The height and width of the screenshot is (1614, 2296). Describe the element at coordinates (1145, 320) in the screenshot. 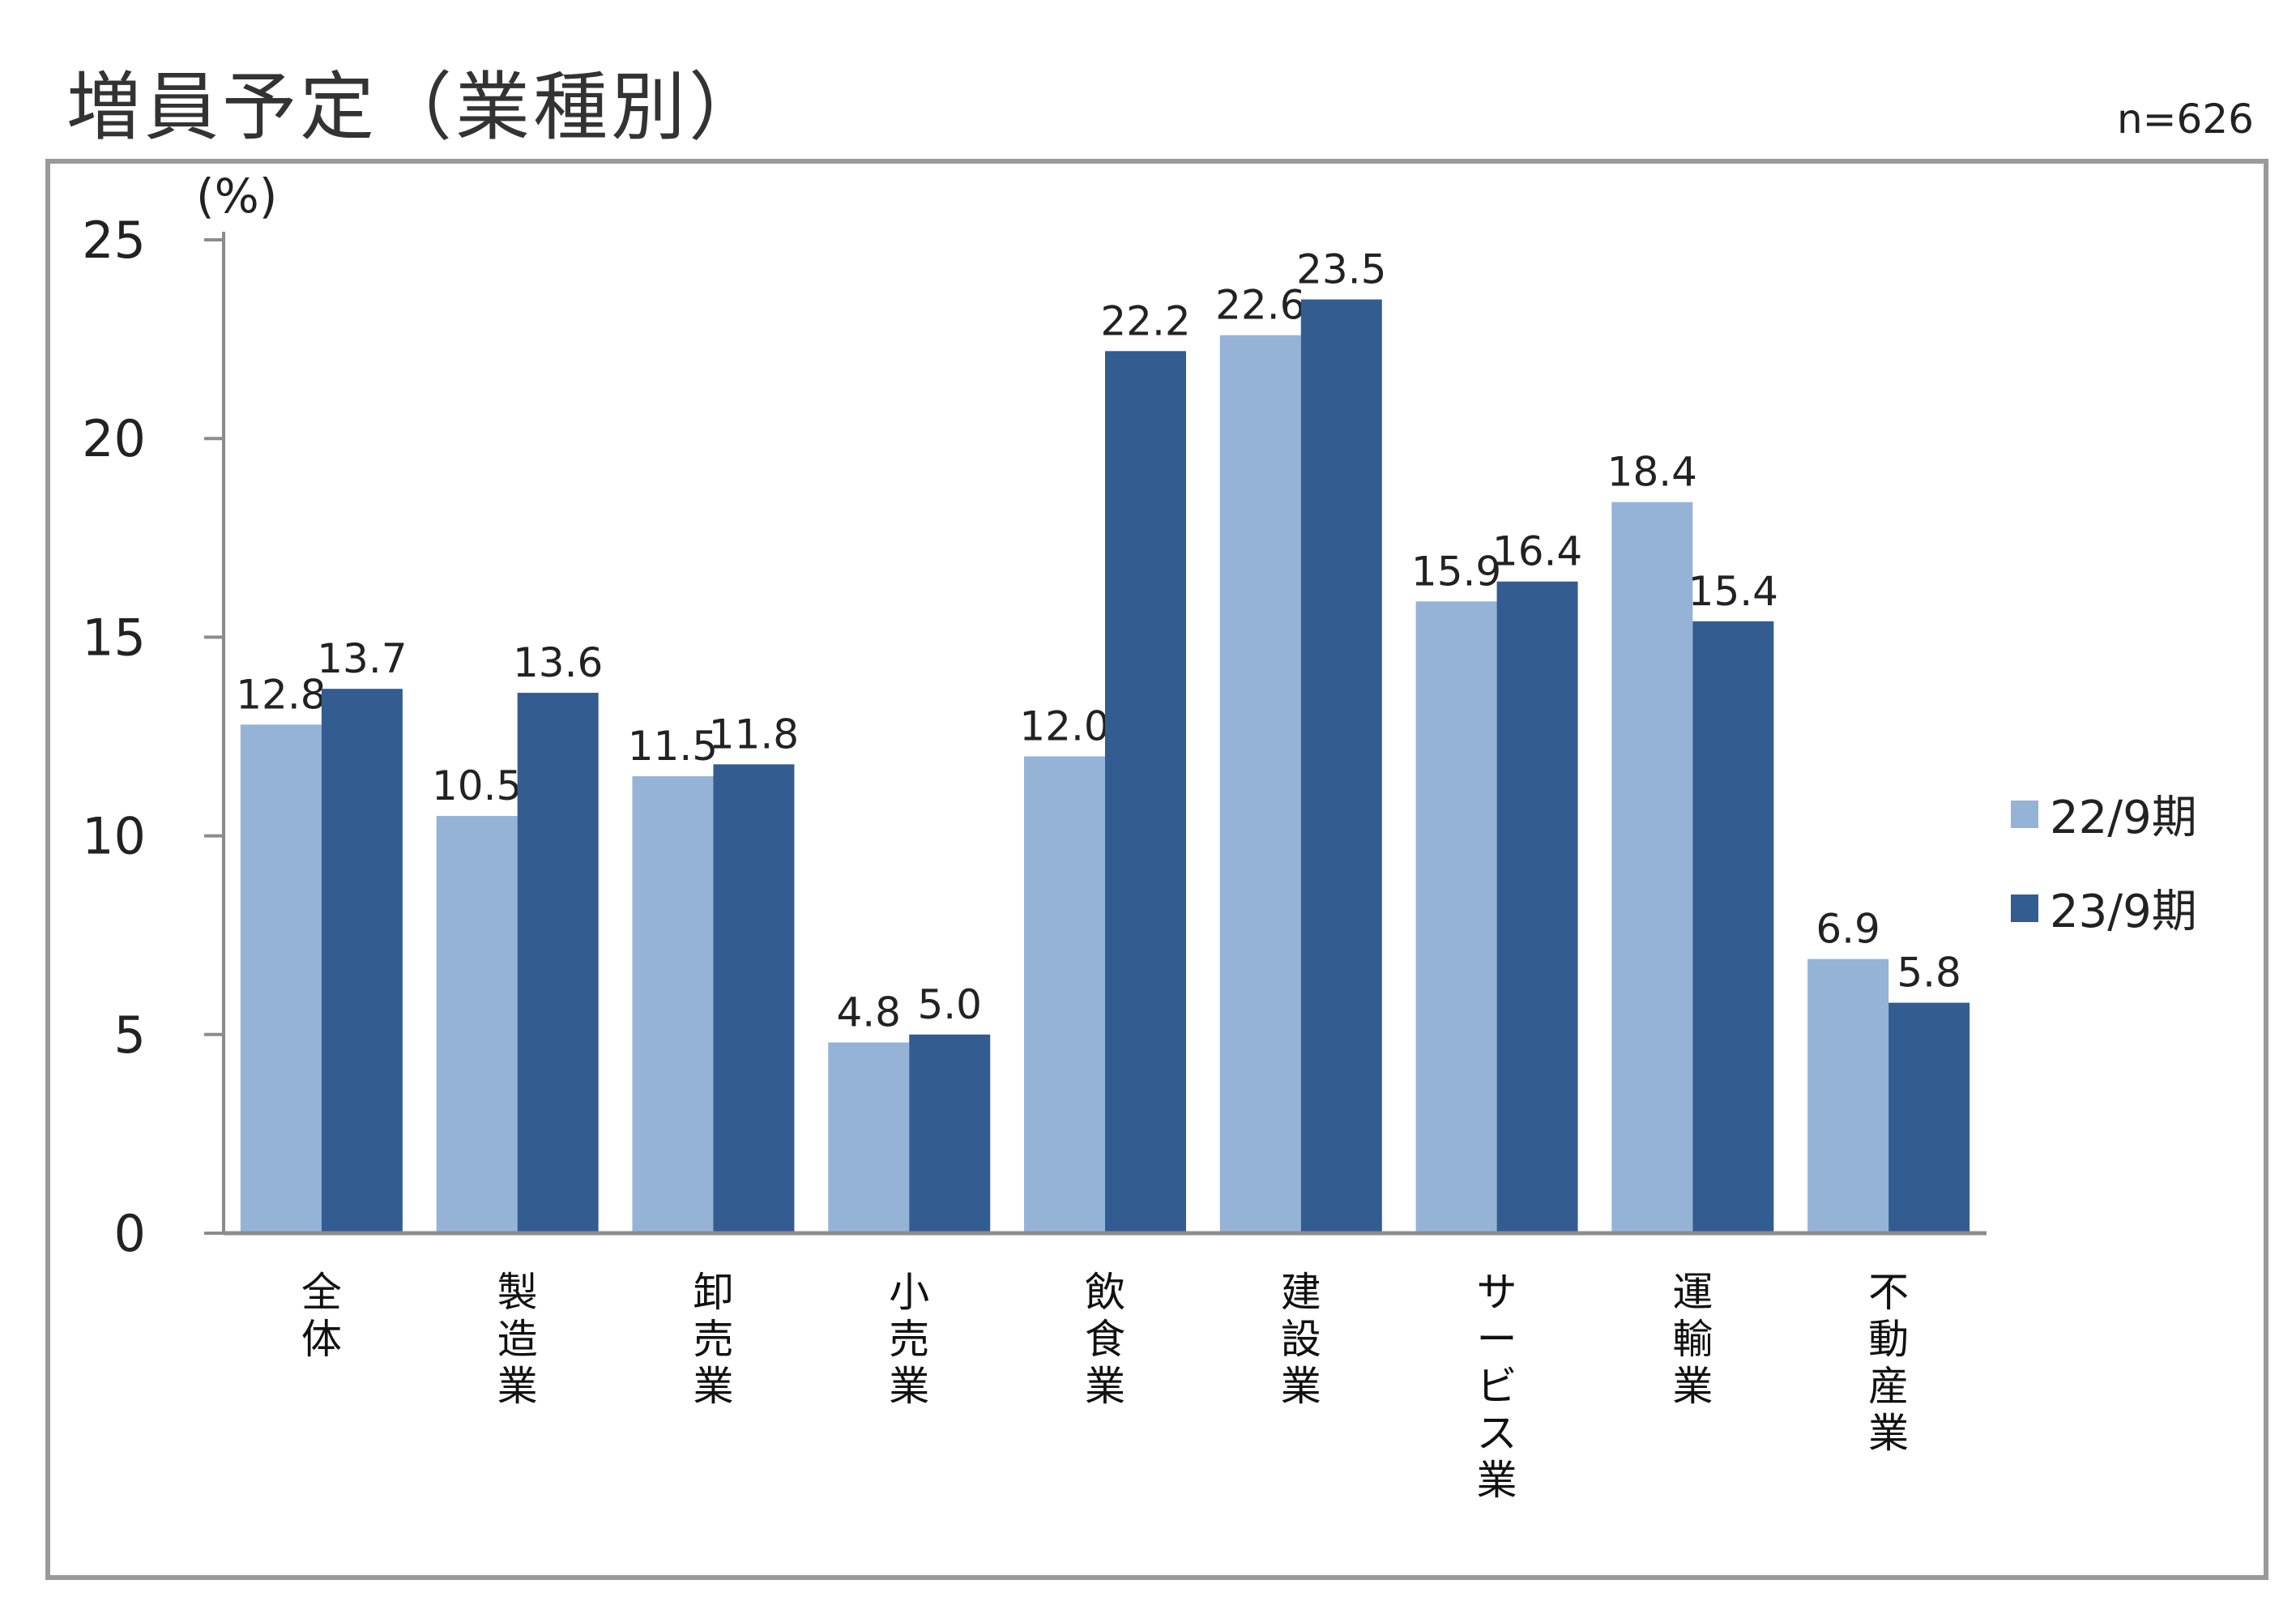

I see `data-label: 22.2` at that location.